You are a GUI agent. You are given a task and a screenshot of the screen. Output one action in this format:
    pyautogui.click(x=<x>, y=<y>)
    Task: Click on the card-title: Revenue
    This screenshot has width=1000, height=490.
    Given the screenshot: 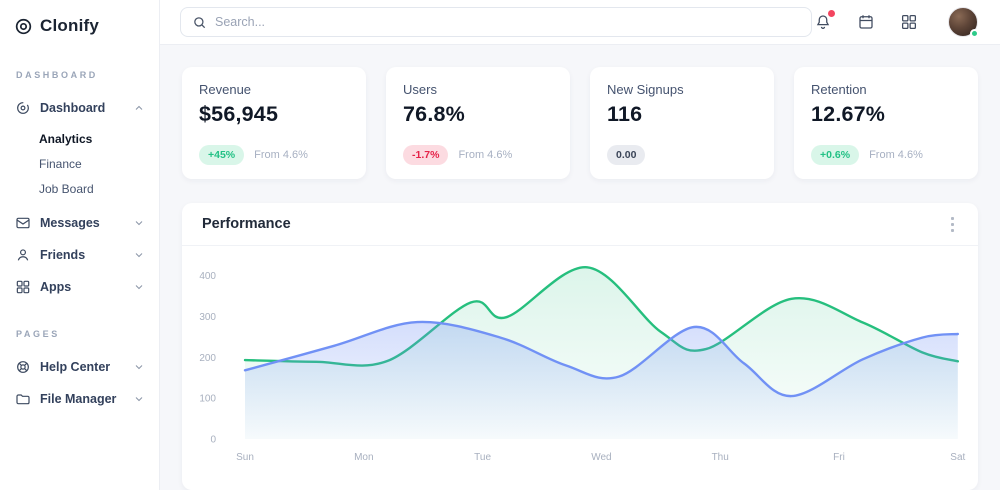 What is the action you would take?
    pyautogui.click(x=225, y=89)
    